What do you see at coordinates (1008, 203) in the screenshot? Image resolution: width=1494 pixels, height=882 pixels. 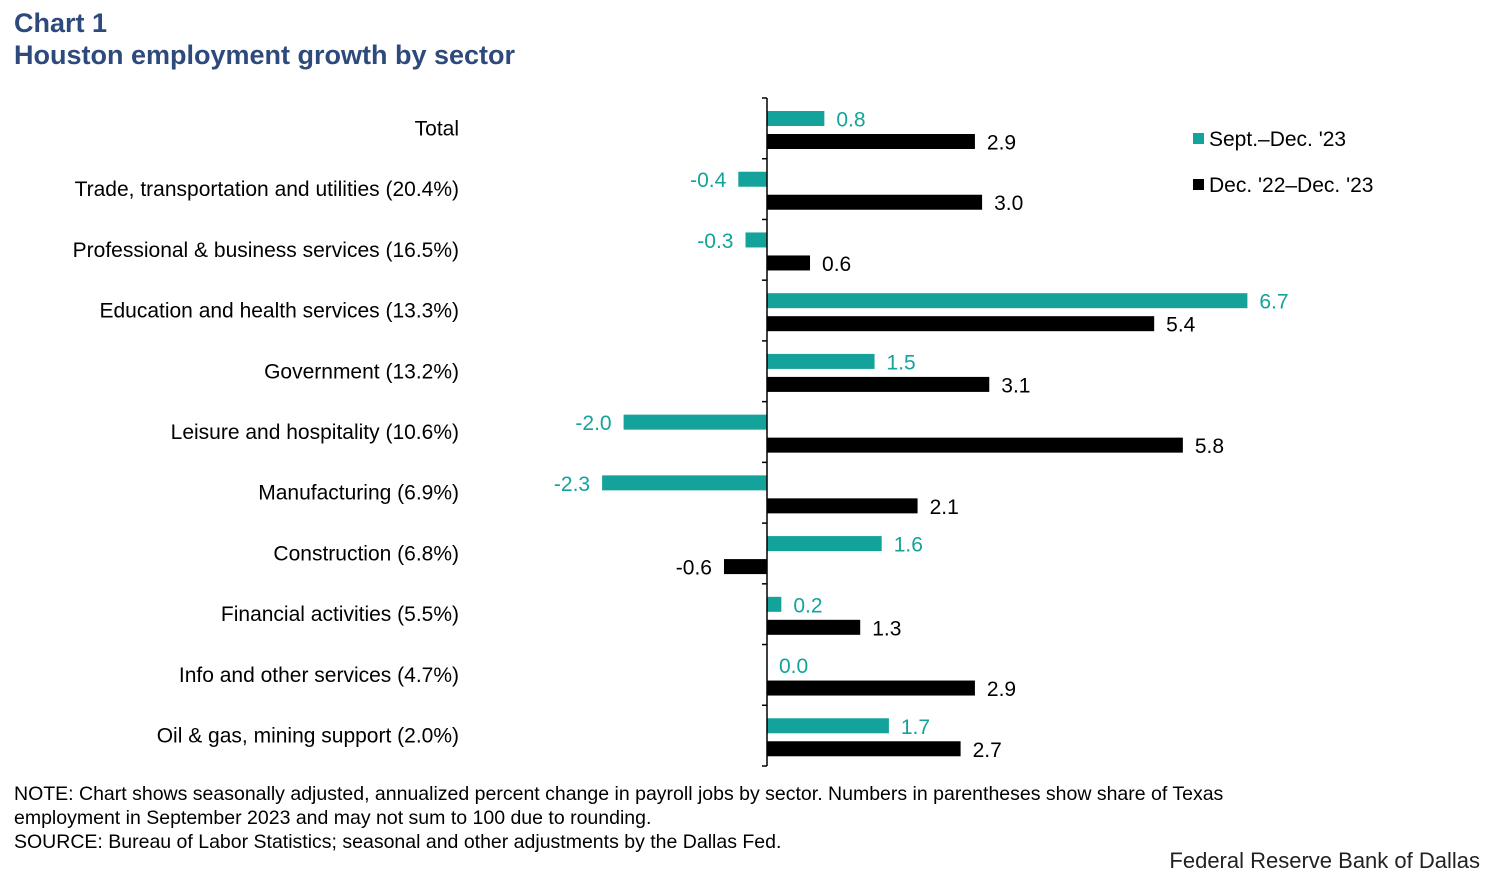 I see `data-label-dec22-dec23: 3.0` at bounding box center [1008, 203].